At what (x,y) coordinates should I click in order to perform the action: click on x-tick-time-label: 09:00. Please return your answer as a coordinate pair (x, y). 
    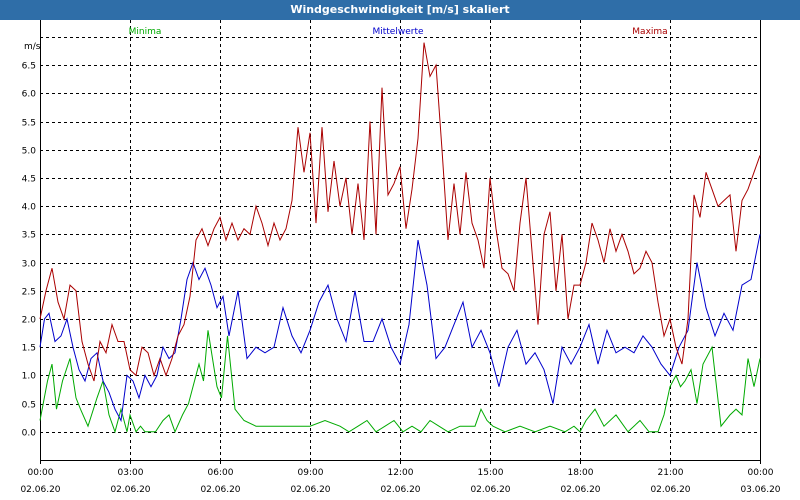
    Looking at the image, I should click on (311, 473).